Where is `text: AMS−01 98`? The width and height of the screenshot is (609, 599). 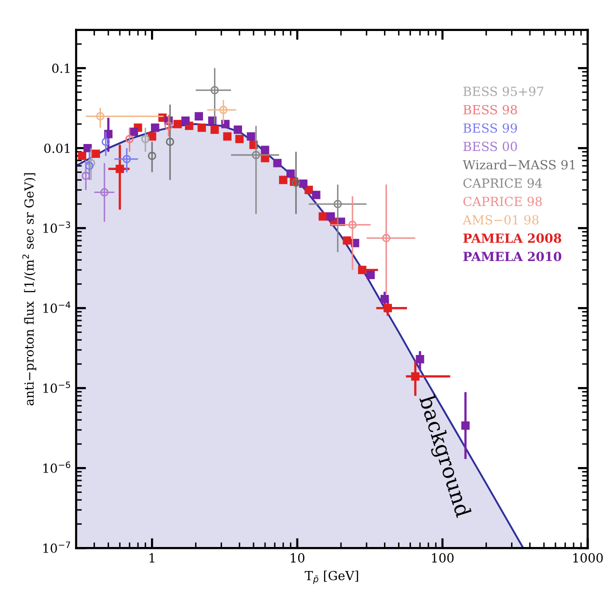
text: AMS−01 98 is located at coordinates (500, 220).